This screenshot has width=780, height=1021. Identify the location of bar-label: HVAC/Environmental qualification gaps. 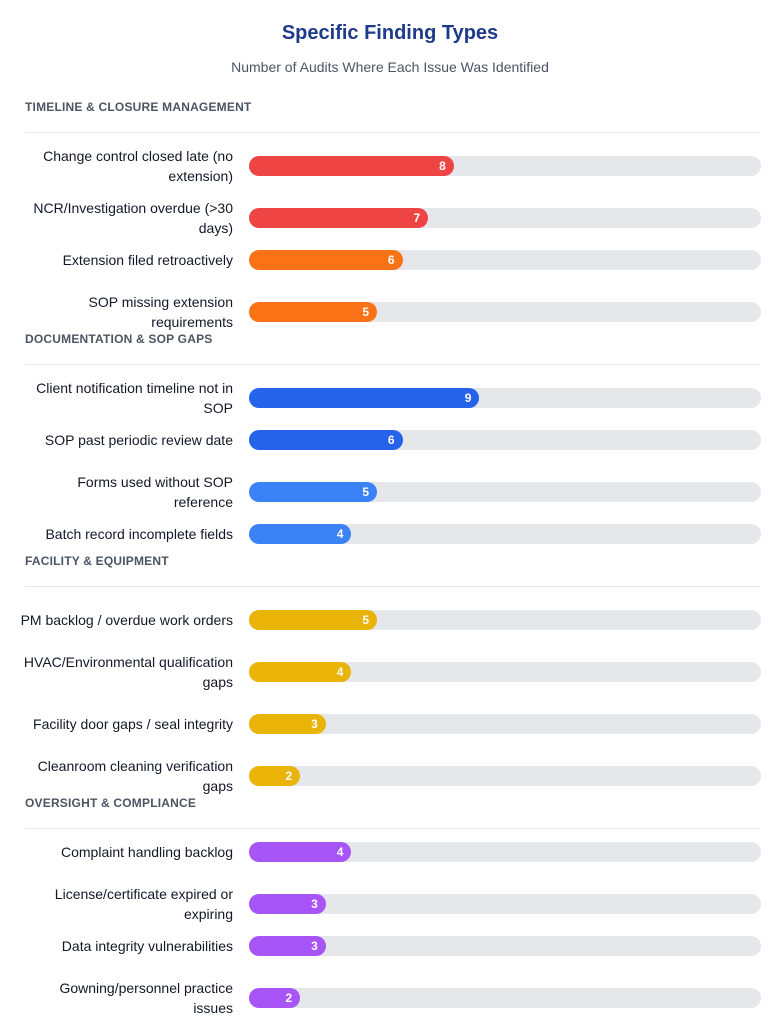
(128, 672).